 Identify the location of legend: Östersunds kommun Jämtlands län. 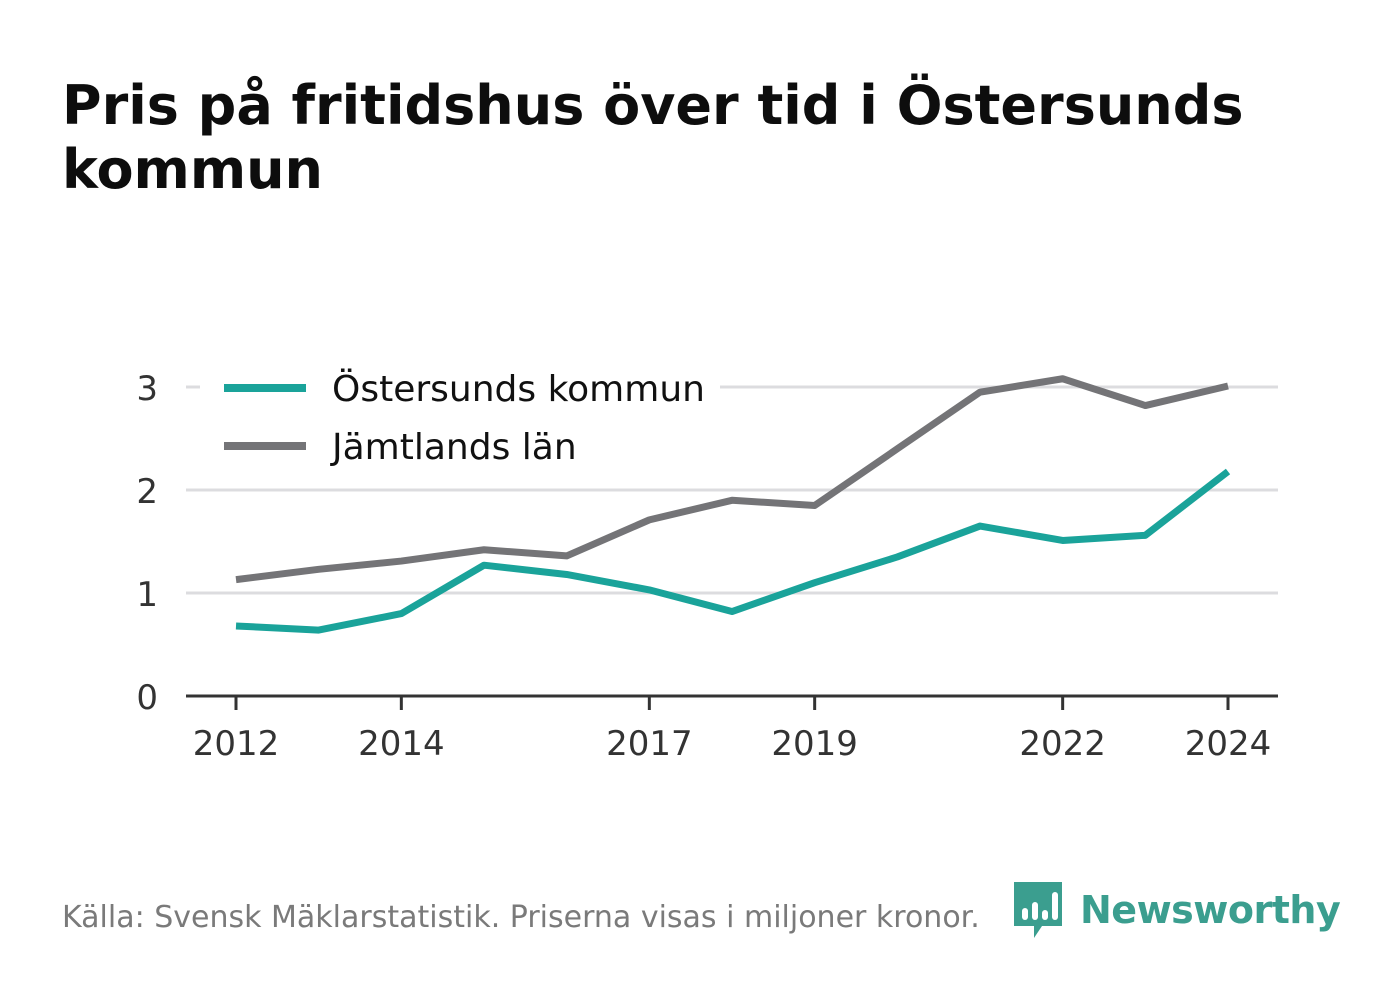
(460, 419).